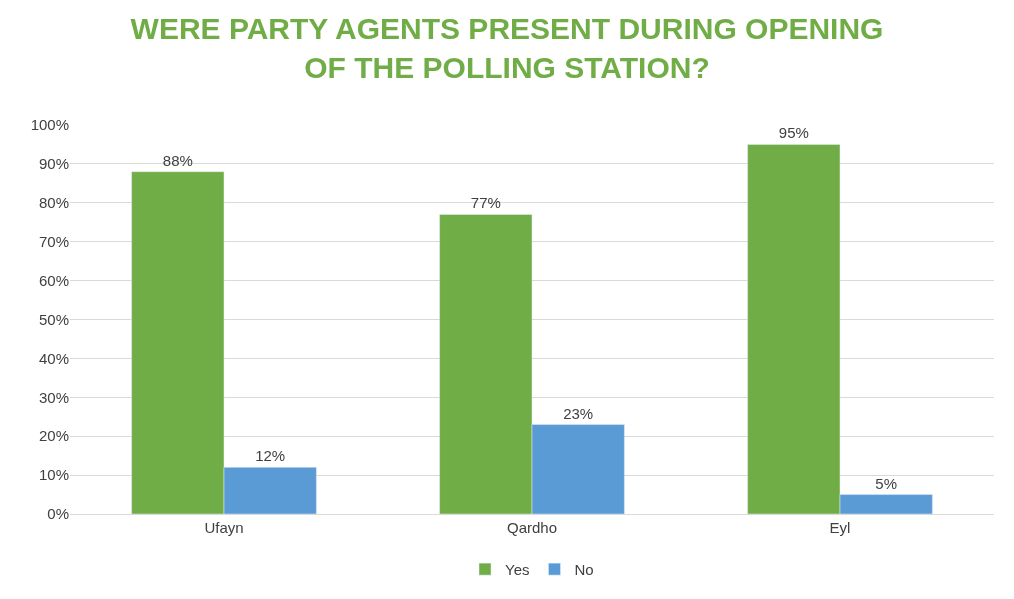  Describe the element at coordinates (53, 280) in the screenshot. I see `y-tick-label: 60%` at that location.